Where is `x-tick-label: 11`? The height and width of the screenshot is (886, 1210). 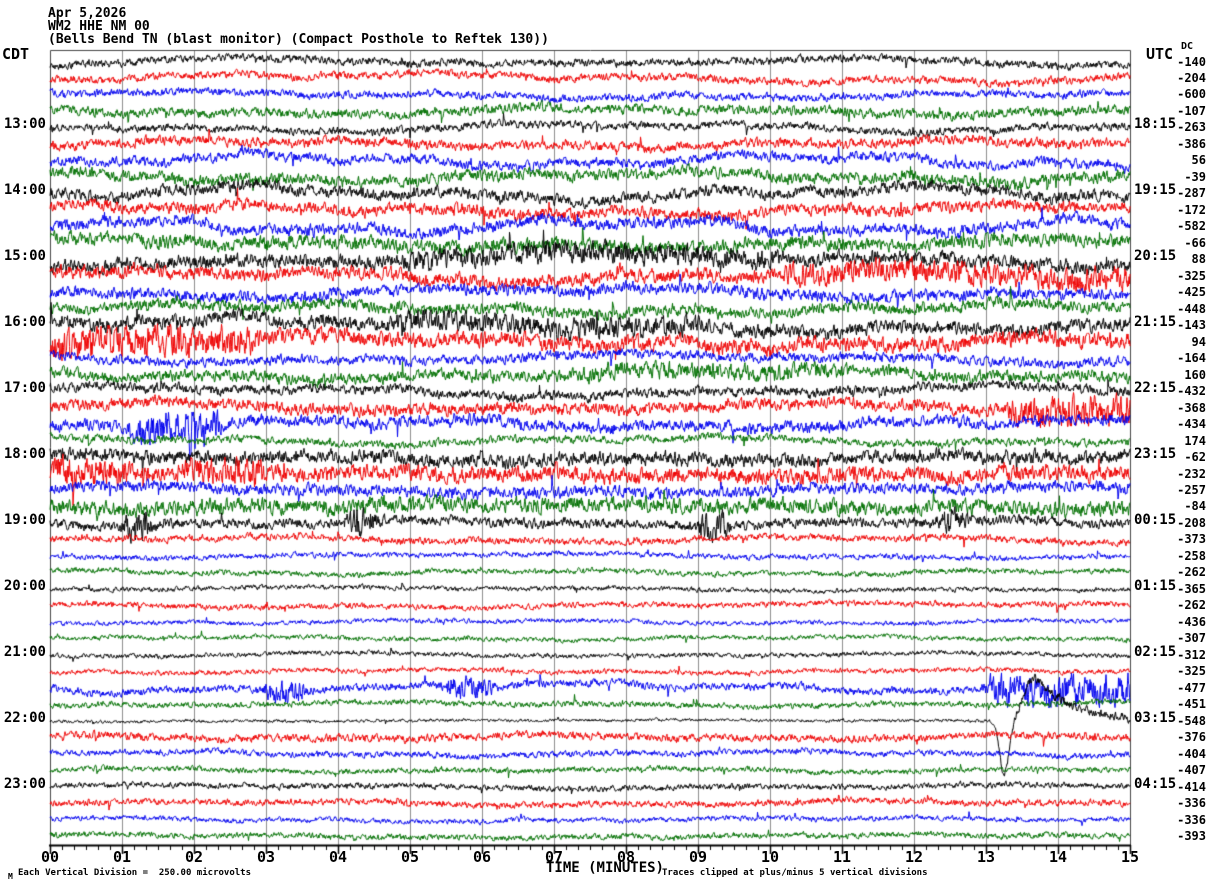 x-tick-label: 11 is located at coordinates (842, 857).